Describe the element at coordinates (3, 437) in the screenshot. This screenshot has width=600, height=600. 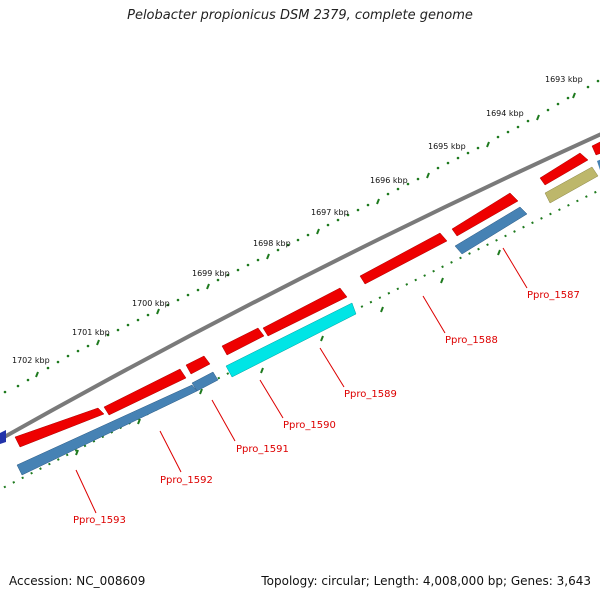
I see `feature-edge-dark` at that location.